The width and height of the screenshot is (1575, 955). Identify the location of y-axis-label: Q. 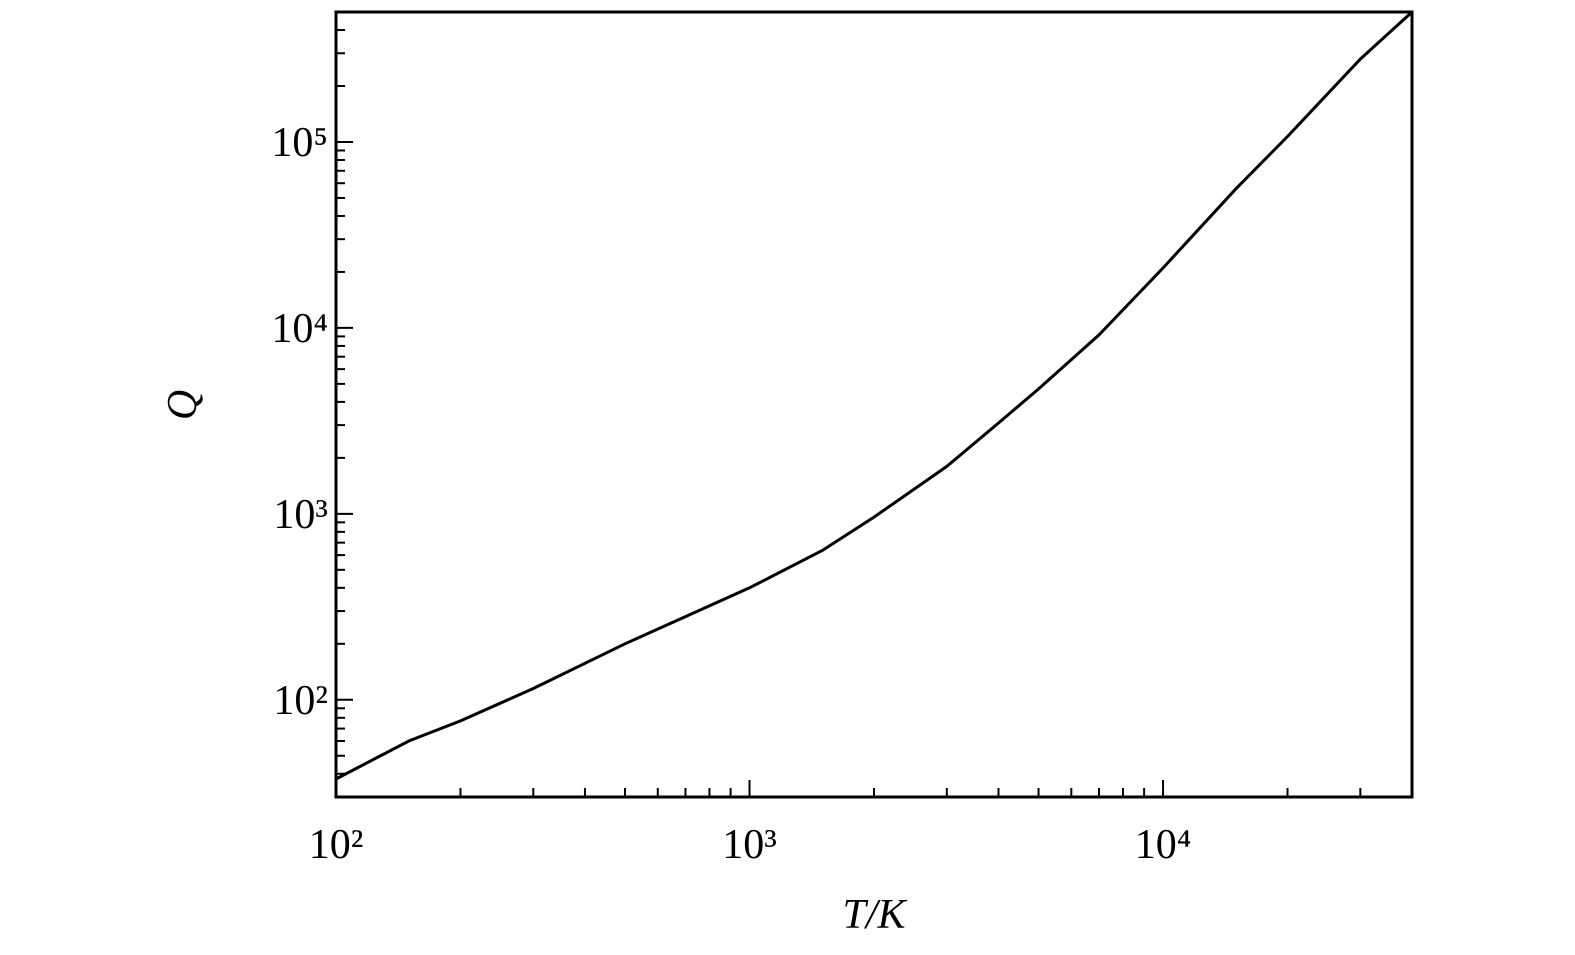
(183, 405).